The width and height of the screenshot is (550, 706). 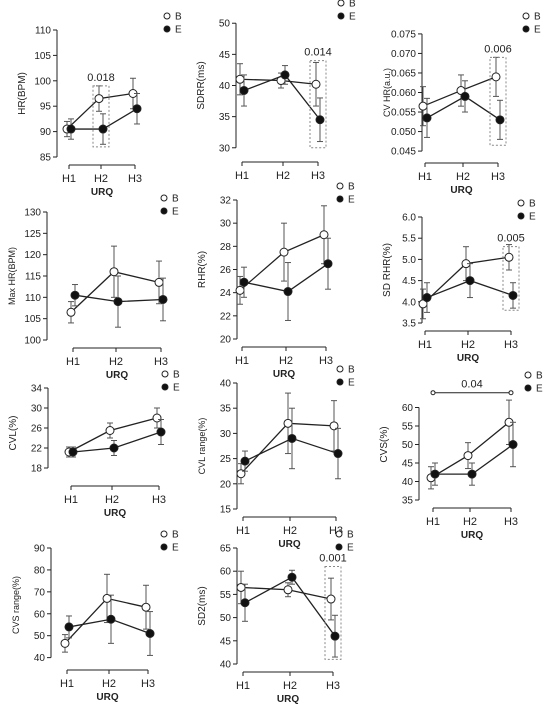 I want to click on bracket-end, so click(x=511, y=393).